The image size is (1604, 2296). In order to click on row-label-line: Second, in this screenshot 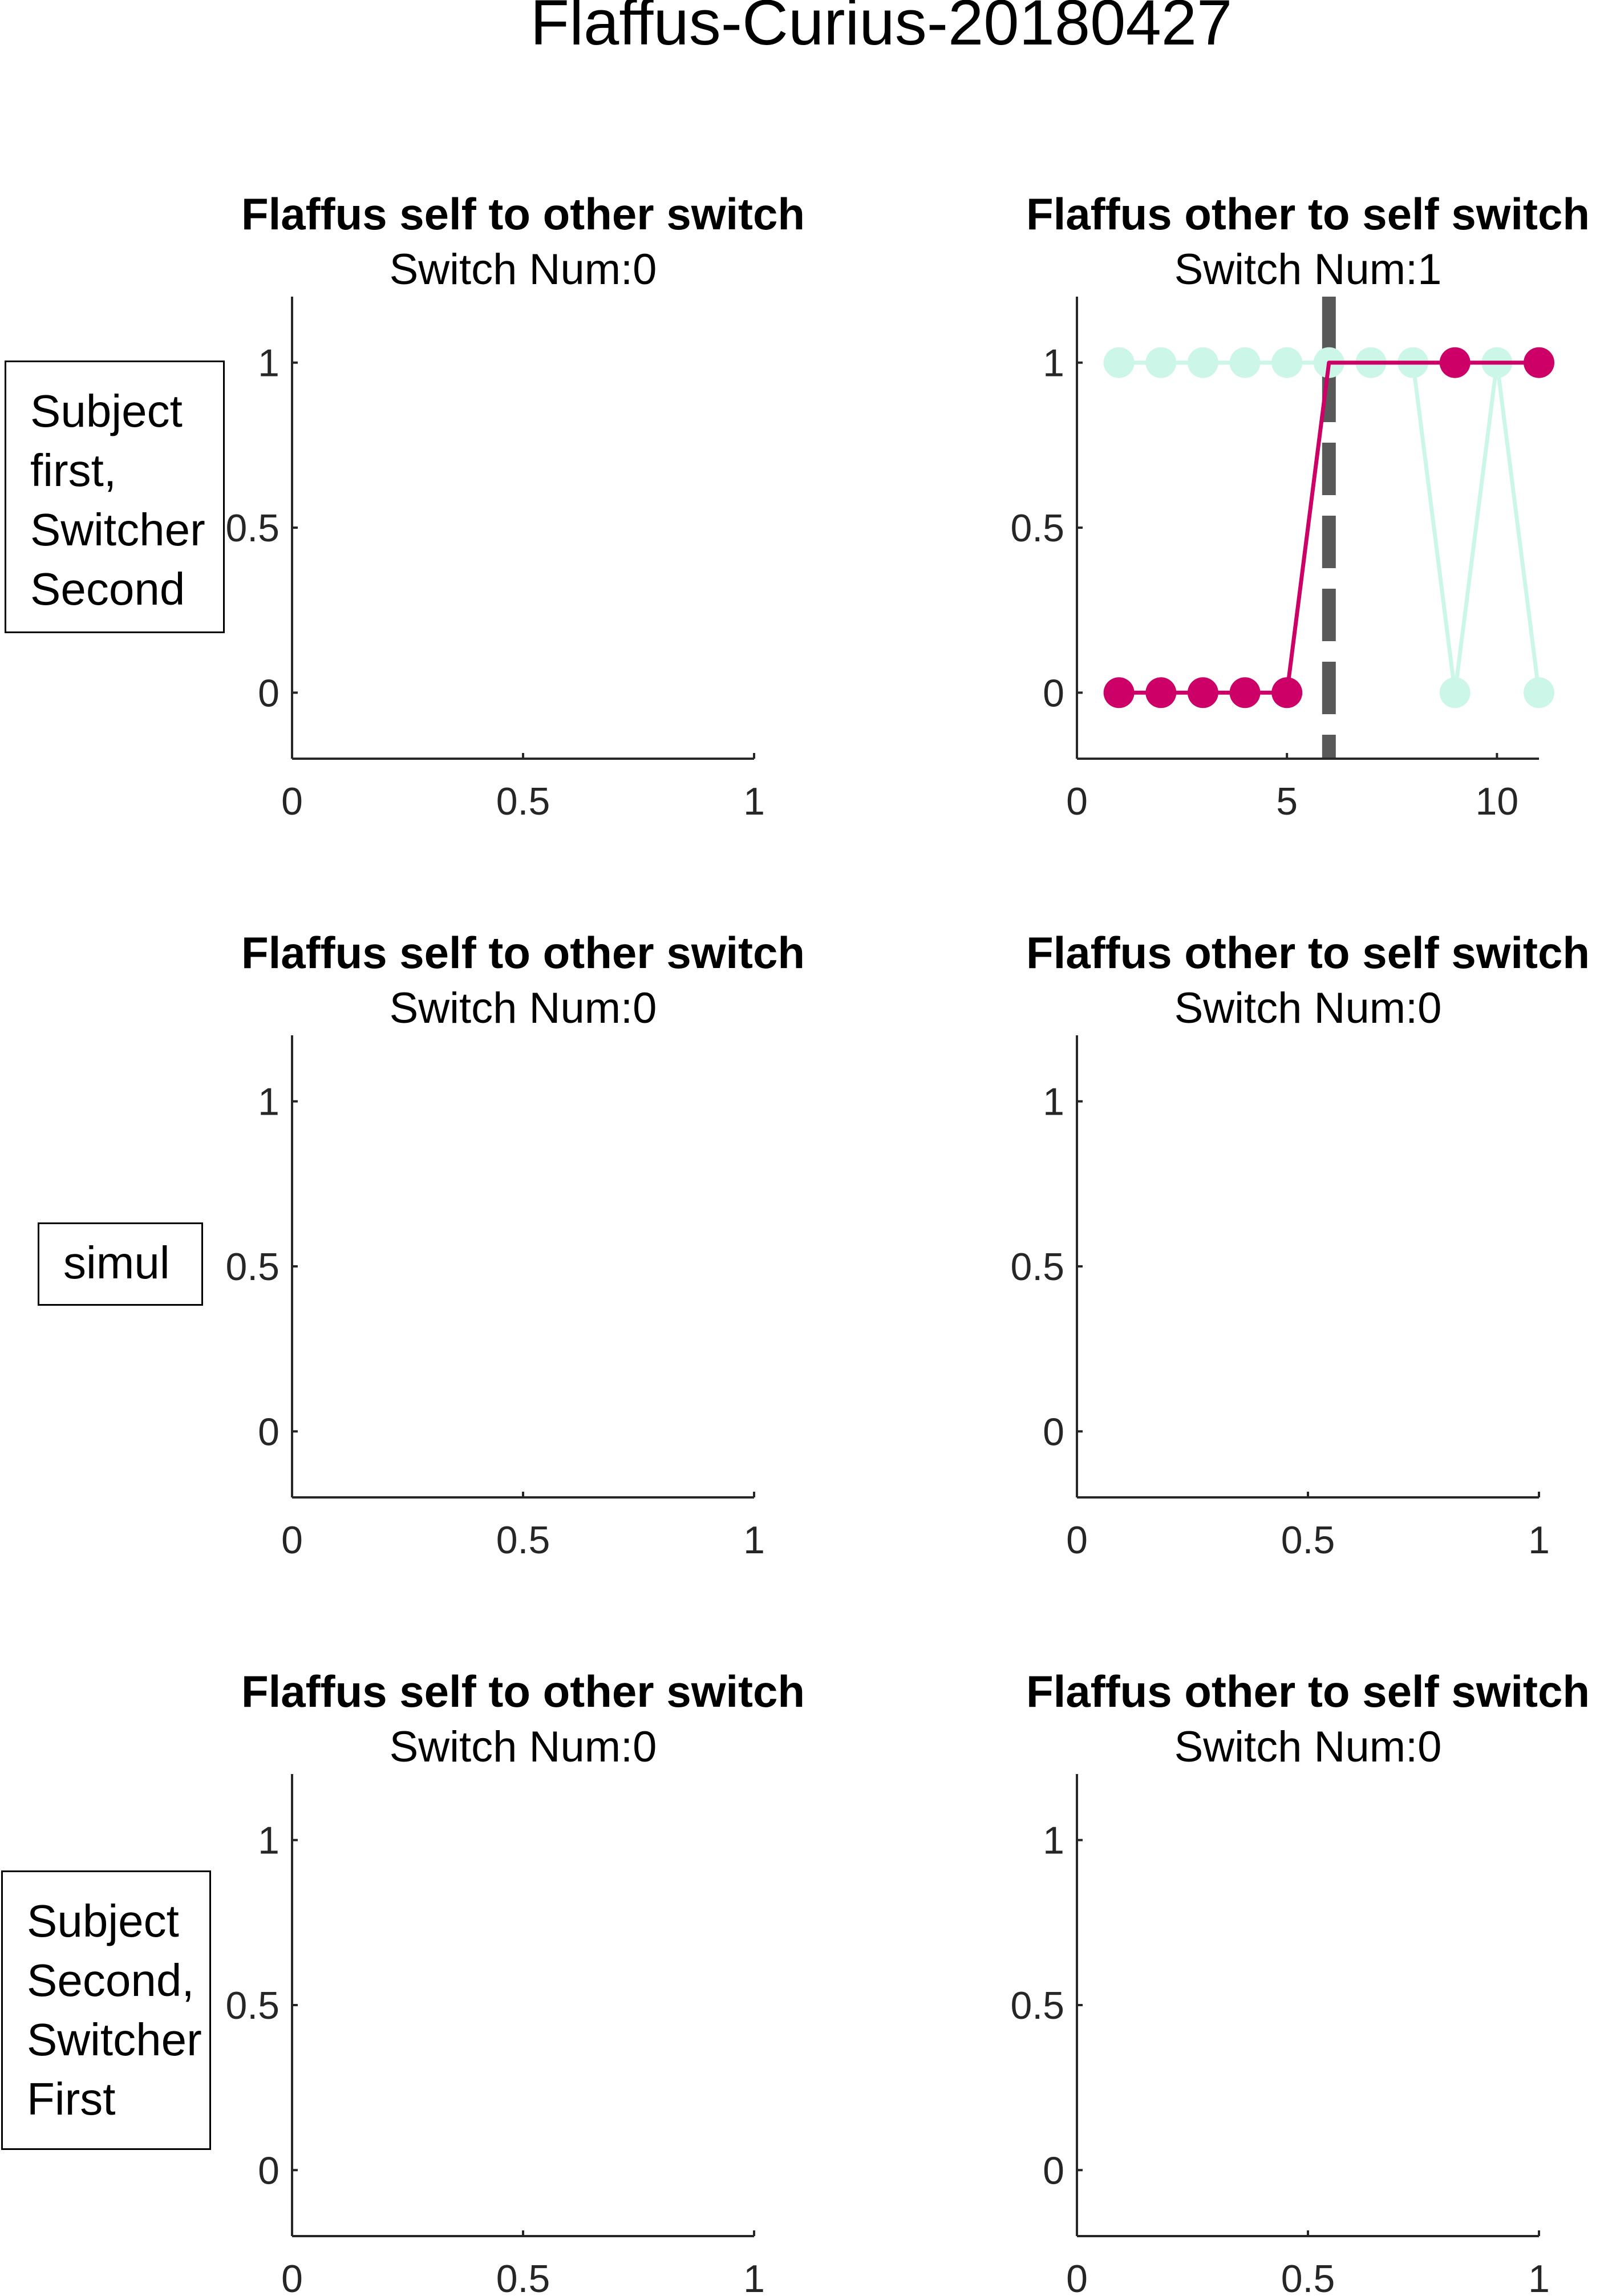, I will do `click(111, 1980)`.